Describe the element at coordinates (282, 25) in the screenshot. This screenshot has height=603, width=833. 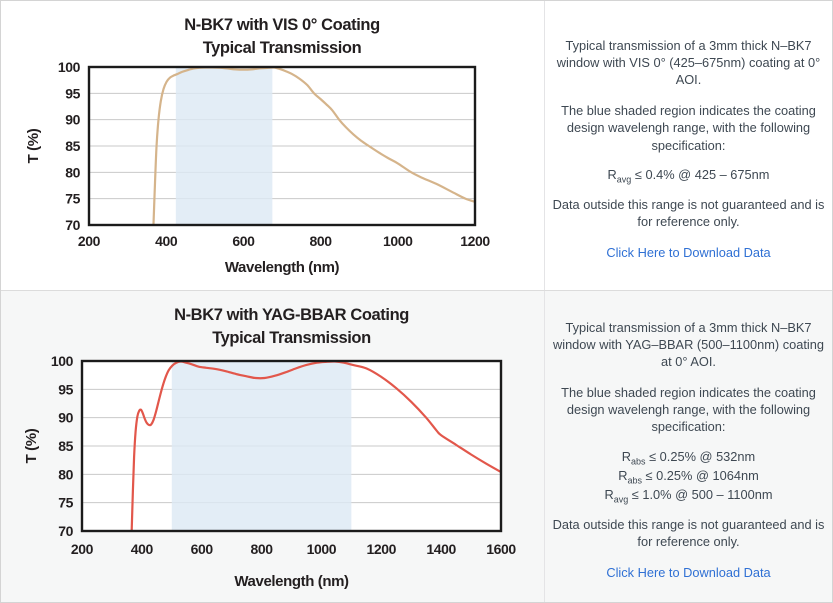
I see `chart-title: N-BK7 with VIS 0° Coating` at that location.